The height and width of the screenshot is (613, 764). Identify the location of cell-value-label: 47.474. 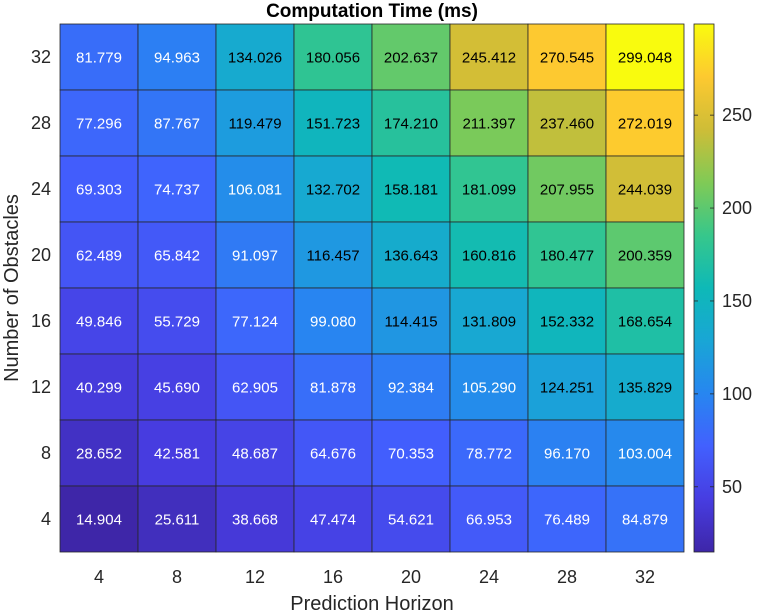
(333, 520).